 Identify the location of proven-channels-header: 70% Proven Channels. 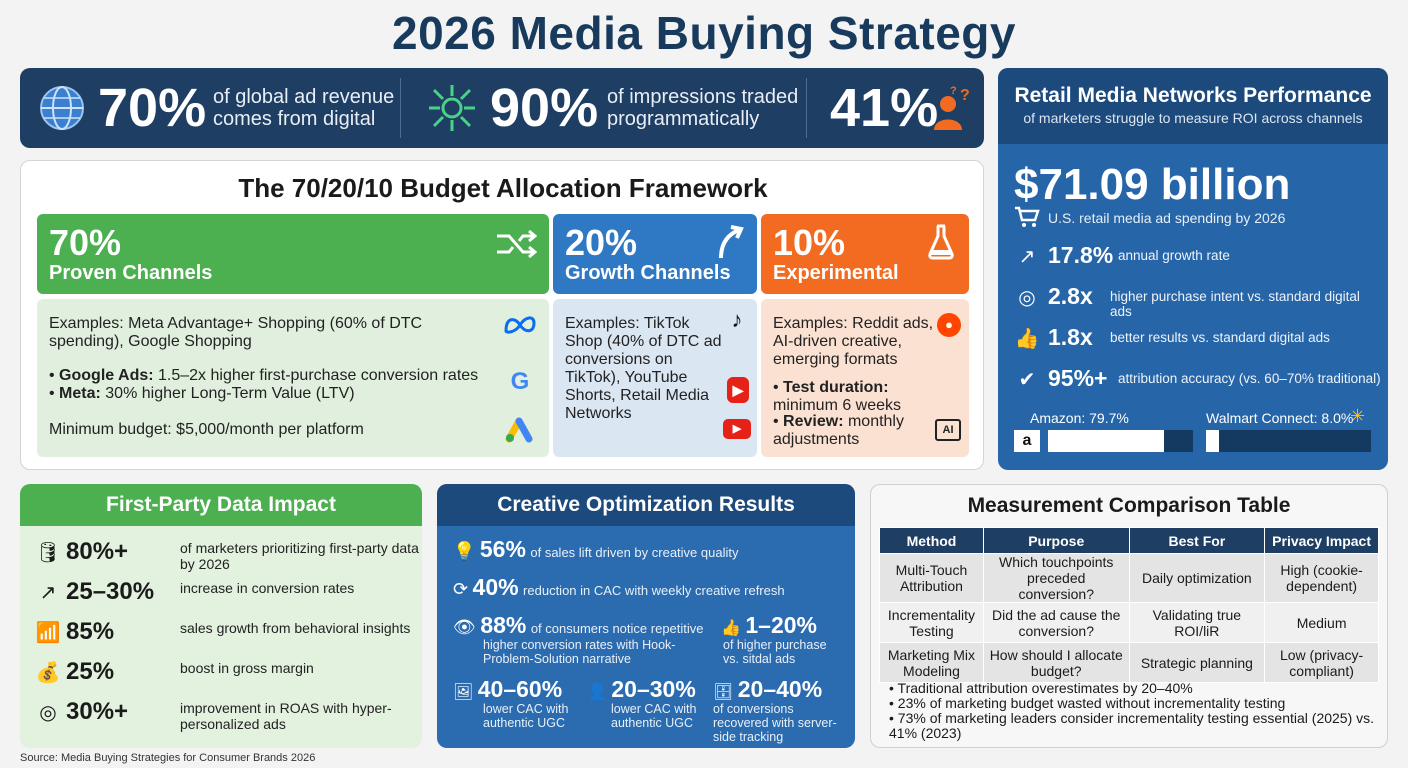
(293, 254).